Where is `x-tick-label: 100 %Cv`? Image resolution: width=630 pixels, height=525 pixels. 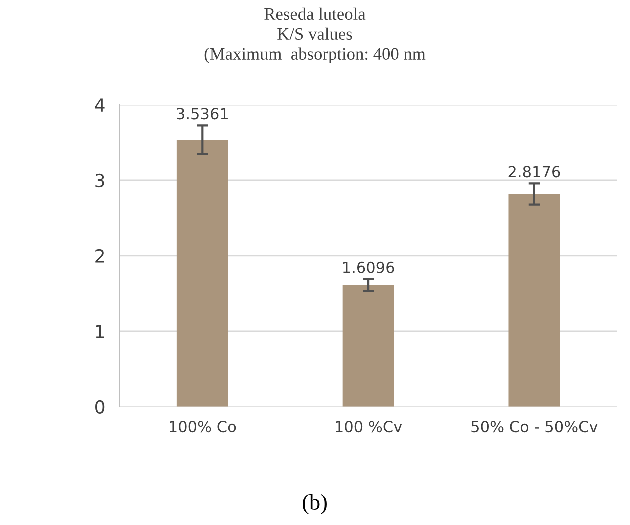
x-tick-label: 100 %Cv is located at coordinates (369, 427).